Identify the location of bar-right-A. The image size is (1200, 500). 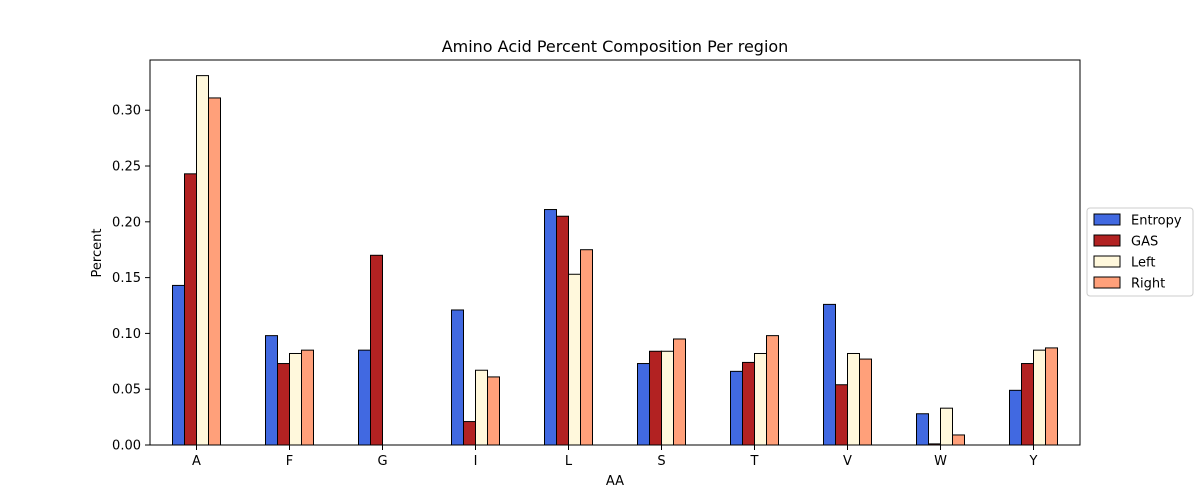
(214, 271).